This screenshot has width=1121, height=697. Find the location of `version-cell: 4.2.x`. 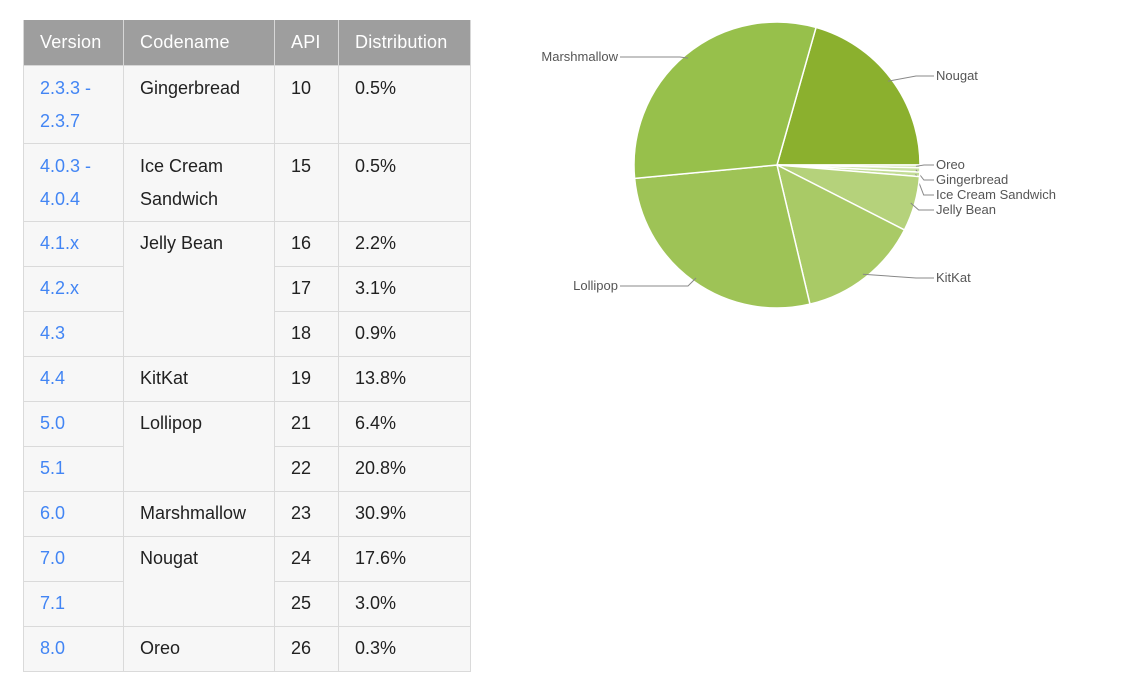

version-cell: 4.2.x is located at coordinates (73, 289).